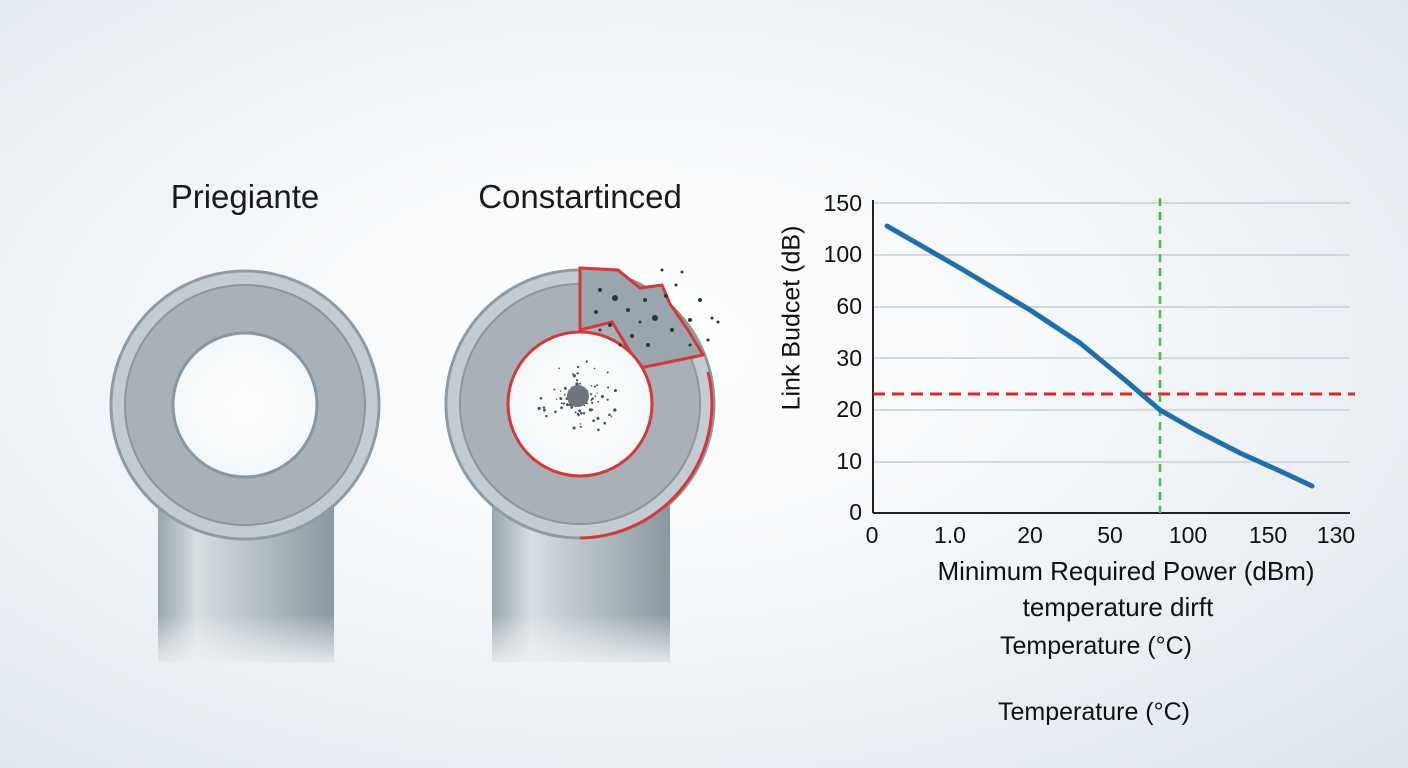  What do you see at coordinates (1099, 356) in the screenshot?
I see `series-line` at bounding box center [1099, 356].